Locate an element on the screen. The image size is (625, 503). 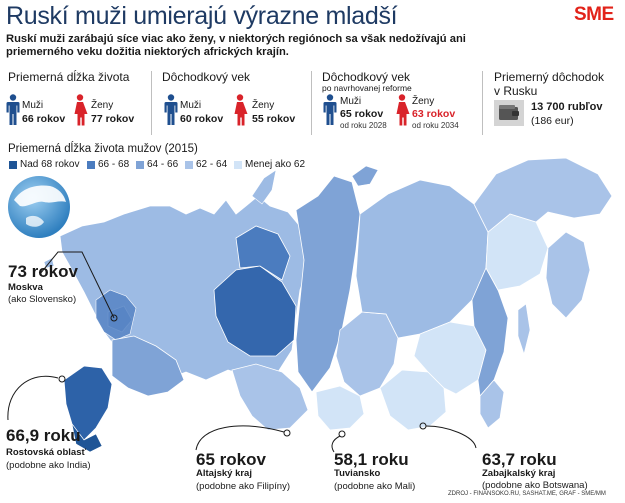
region-volga is located at coordinates (148, 366).